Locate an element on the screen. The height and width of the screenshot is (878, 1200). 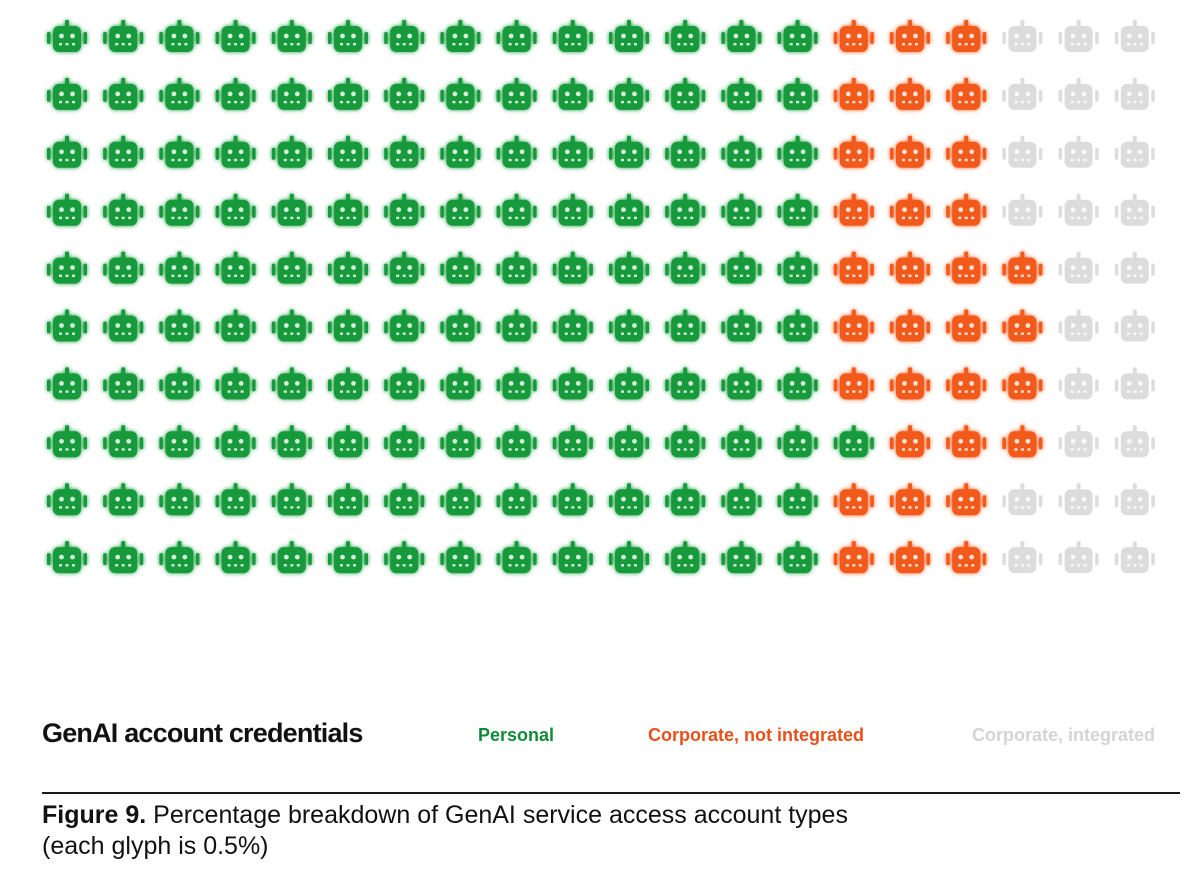
caption-line-2: (each glyph is 0.5%) is located at coordinates (155, 846).